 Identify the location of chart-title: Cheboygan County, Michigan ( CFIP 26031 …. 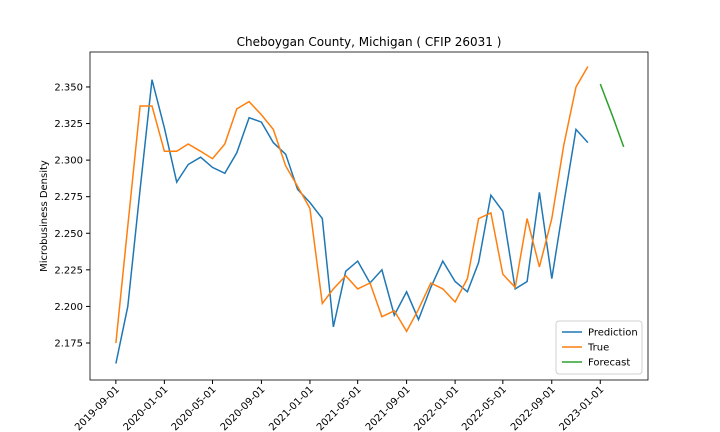
(369, 42).